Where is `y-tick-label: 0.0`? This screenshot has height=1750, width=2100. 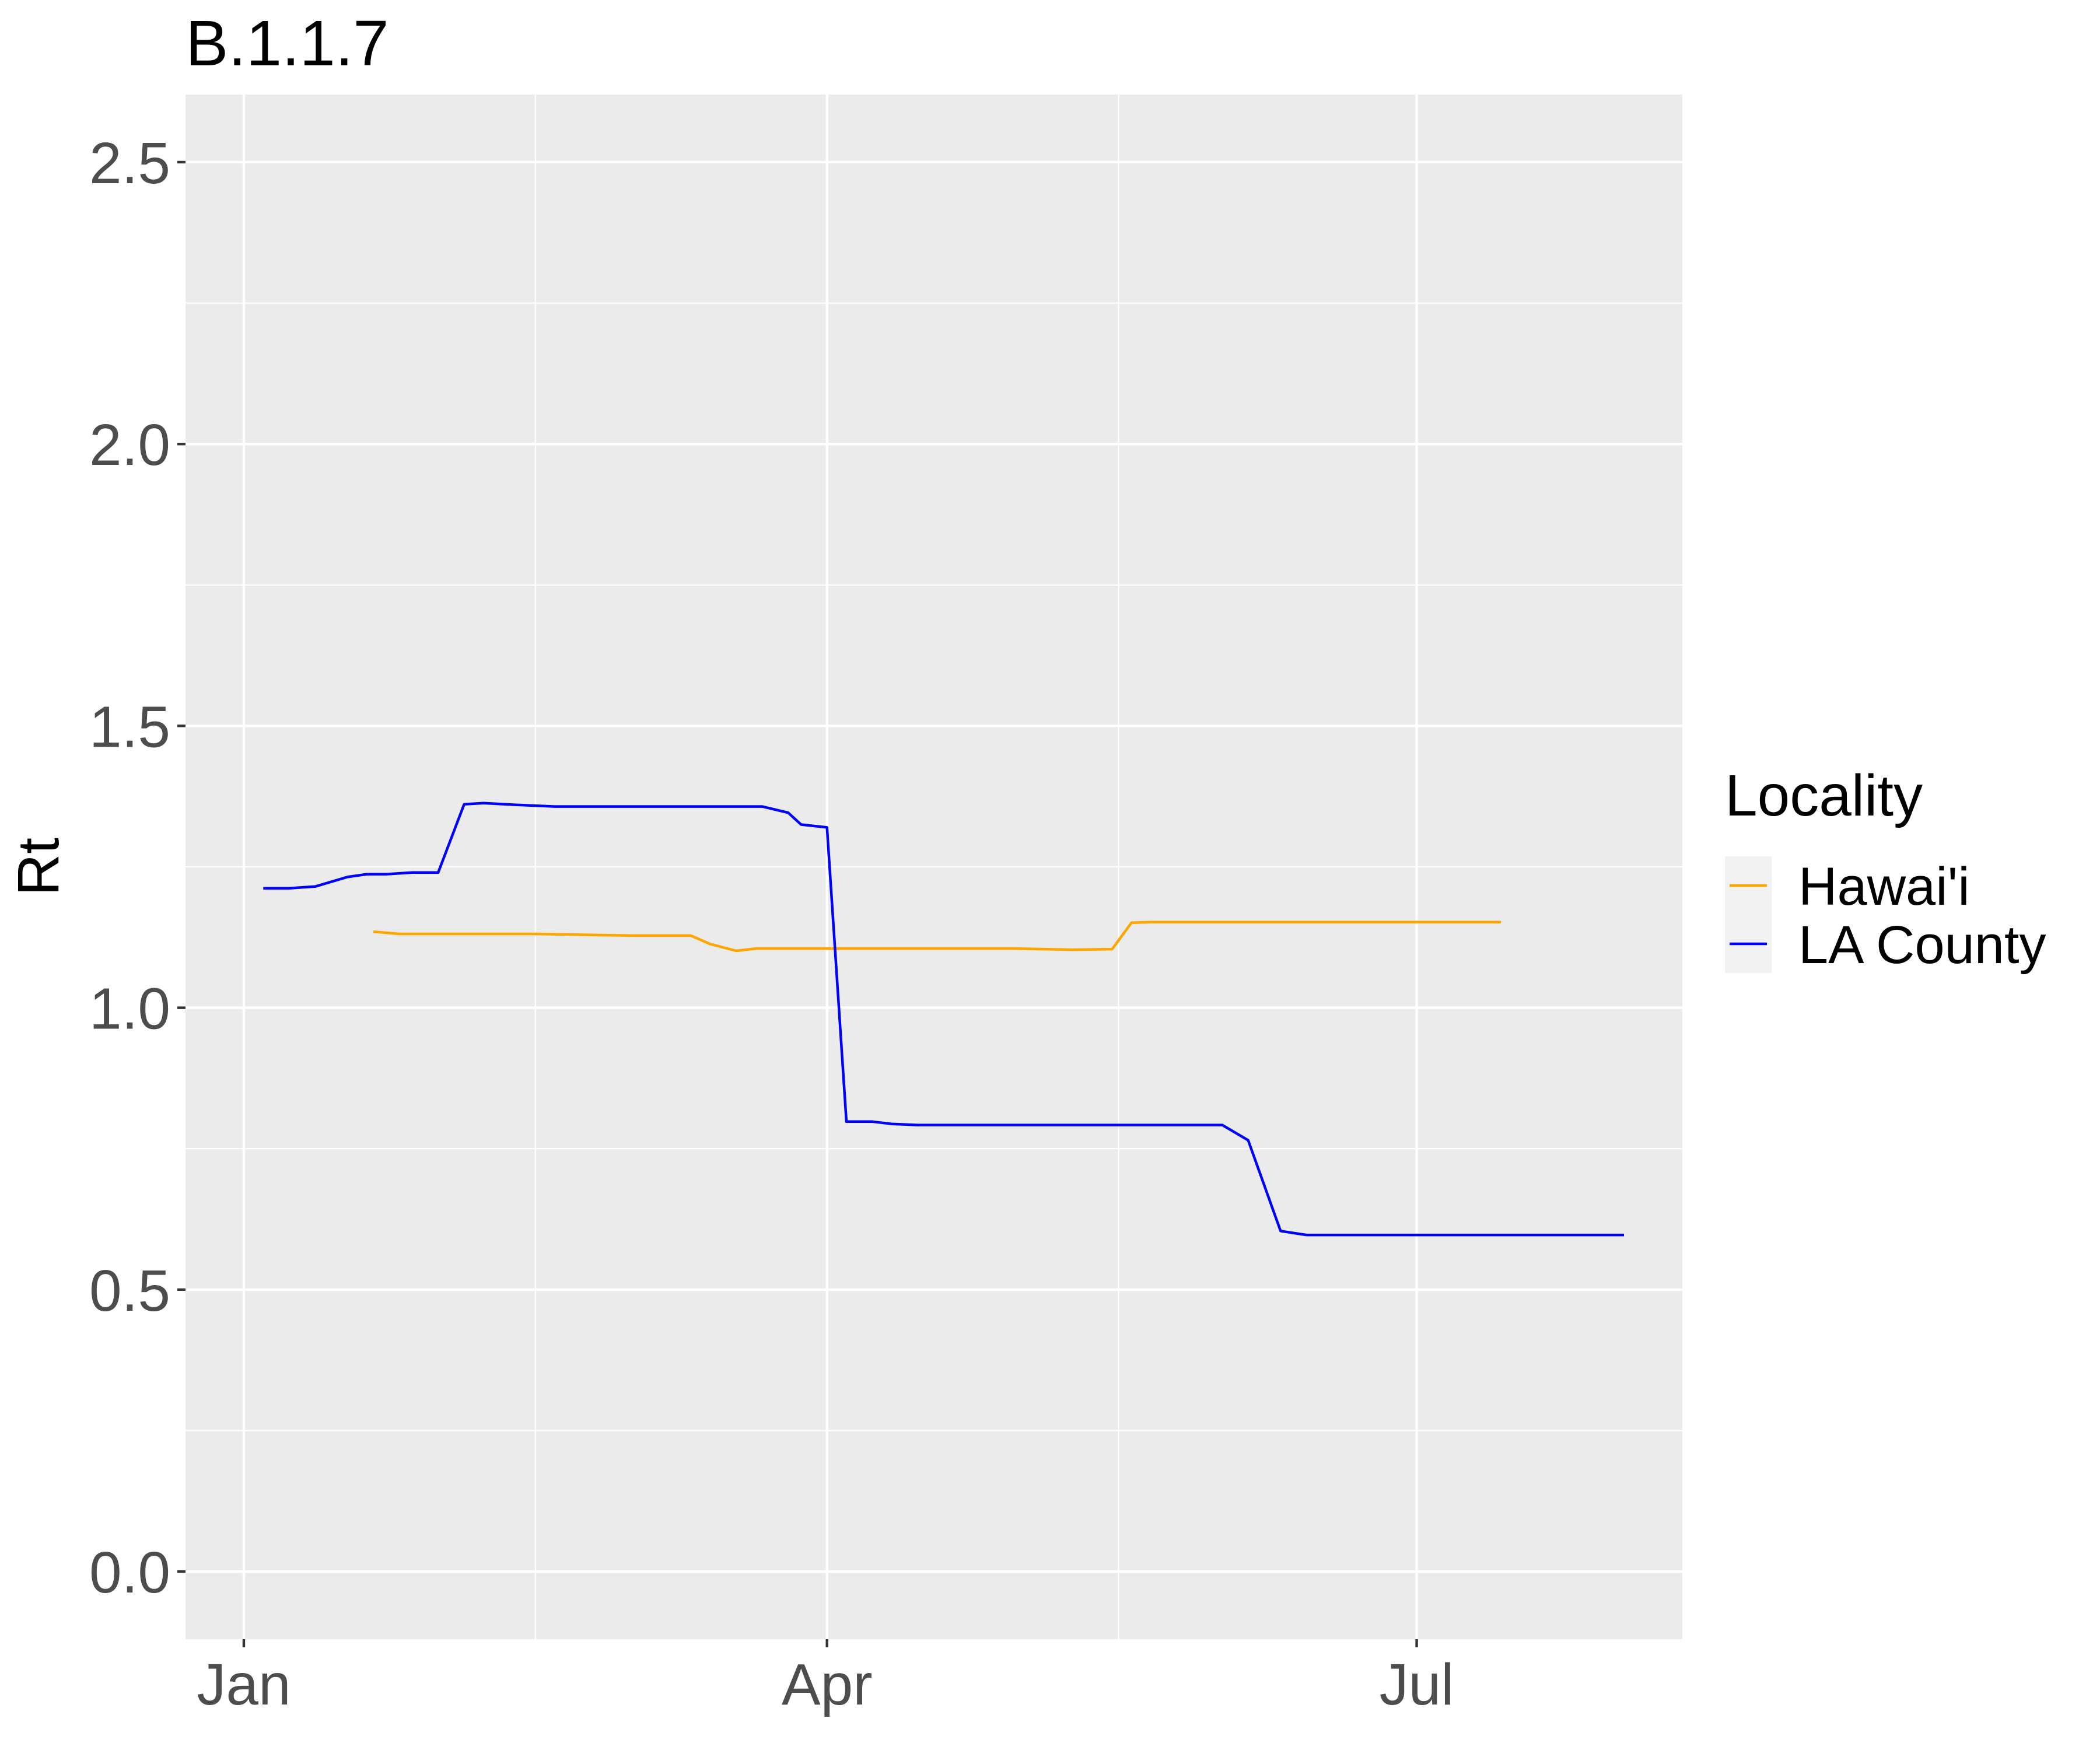
y-tick-label: 0.0 is located at coordinates (129, 1573).